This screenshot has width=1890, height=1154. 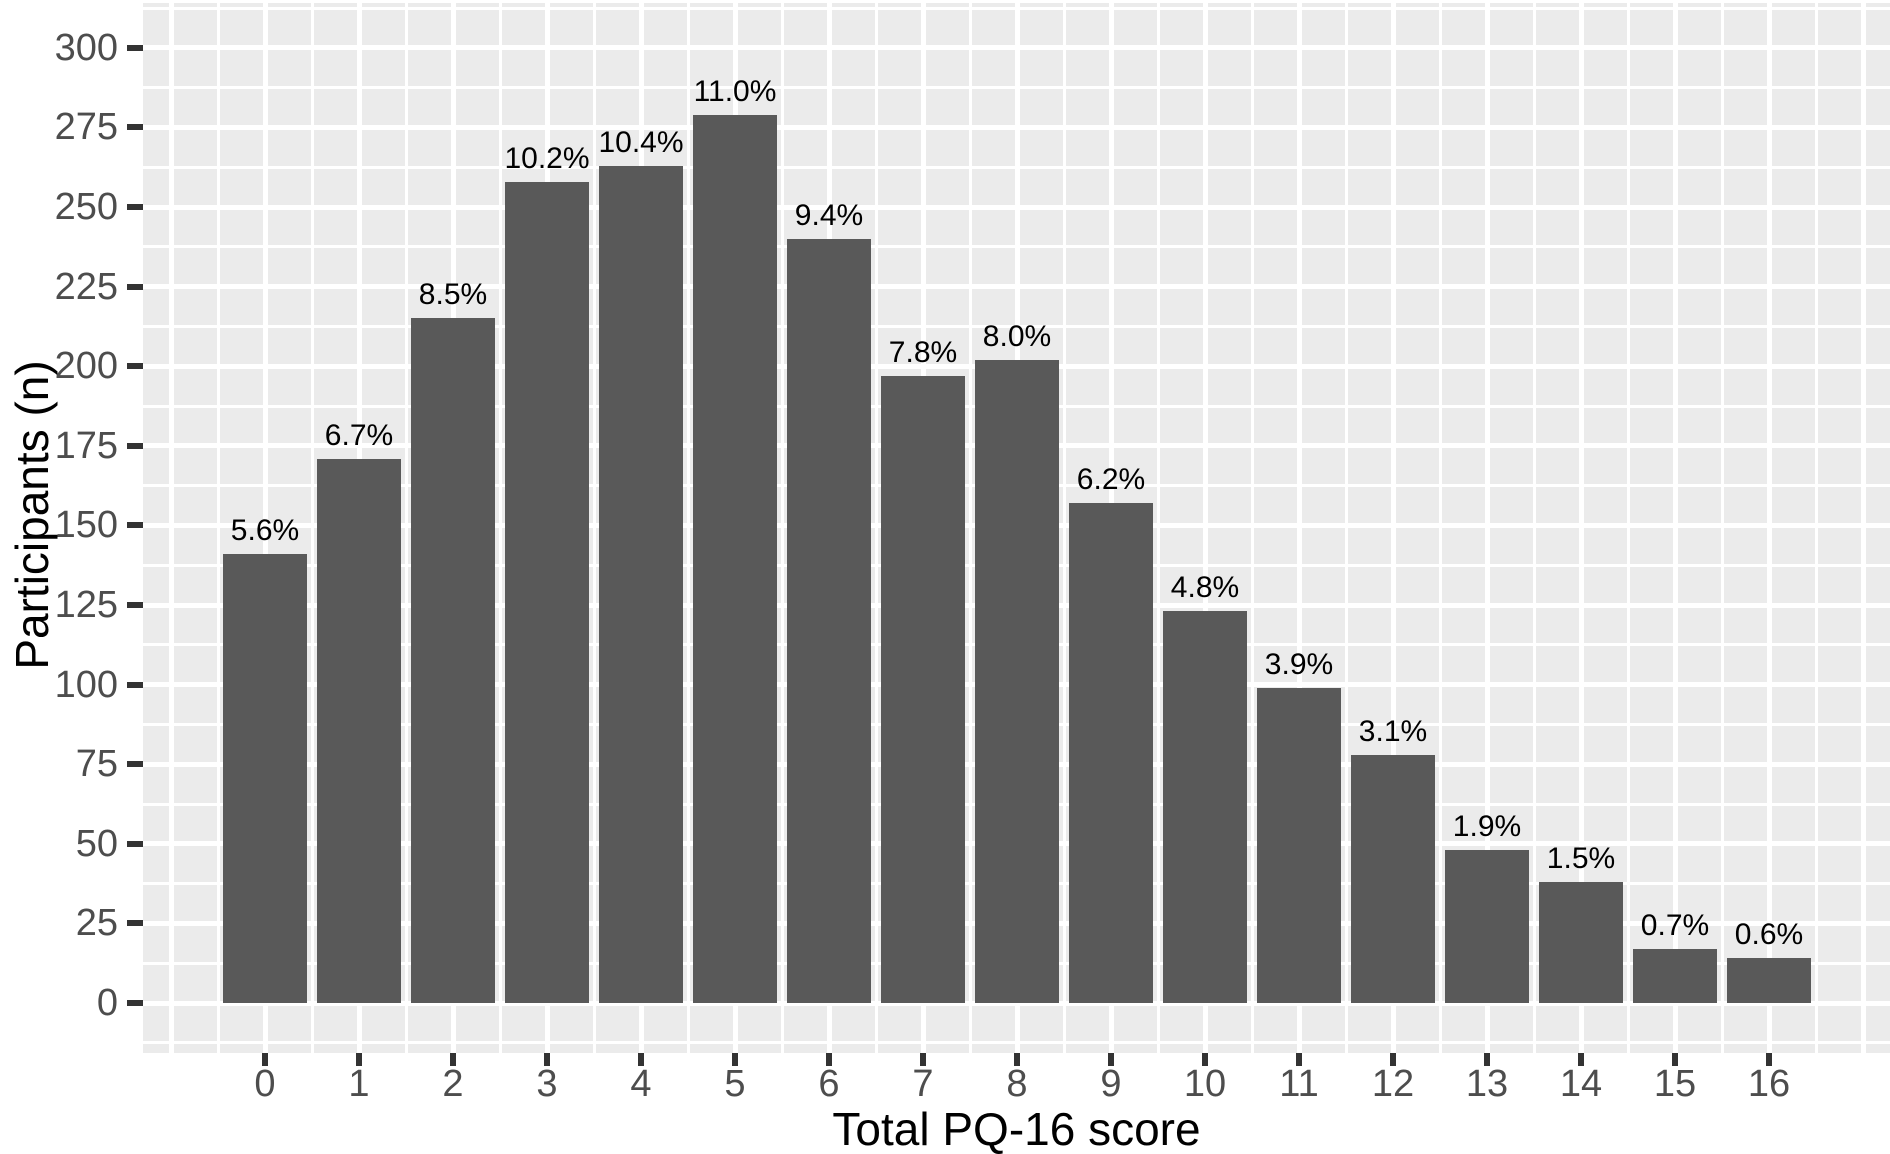 What do you see at coordinates (1017, 336) in the screenshot?
I see `bar-percent-label: 8.0%` at bounding box center [1017, 336].